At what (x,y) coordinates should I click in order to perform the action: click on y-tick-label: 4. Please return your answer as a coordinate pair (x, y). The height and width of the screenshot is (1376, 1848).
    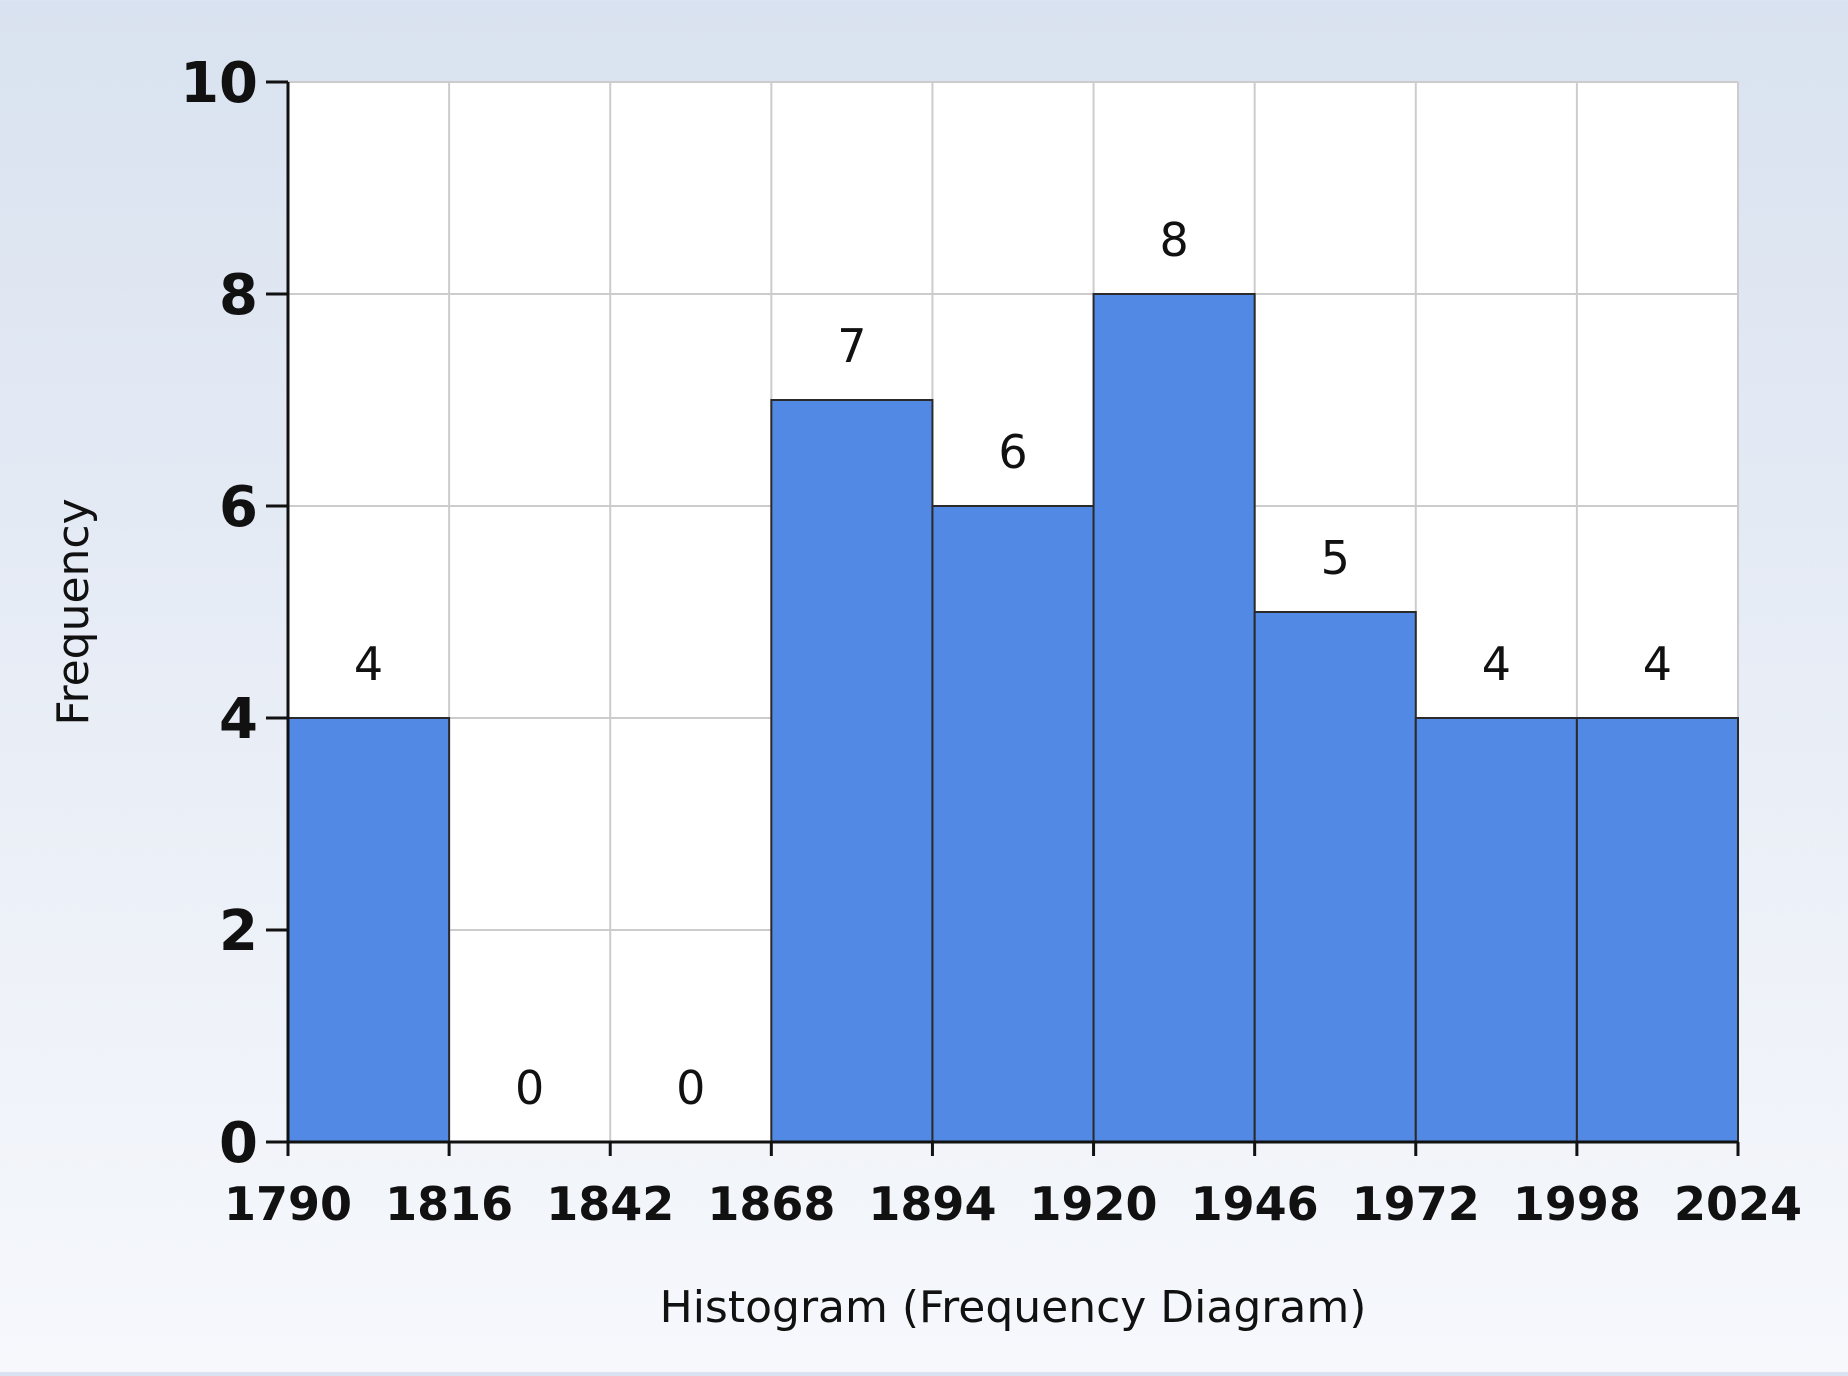
    Looking at the image, I should click on (238, 719).